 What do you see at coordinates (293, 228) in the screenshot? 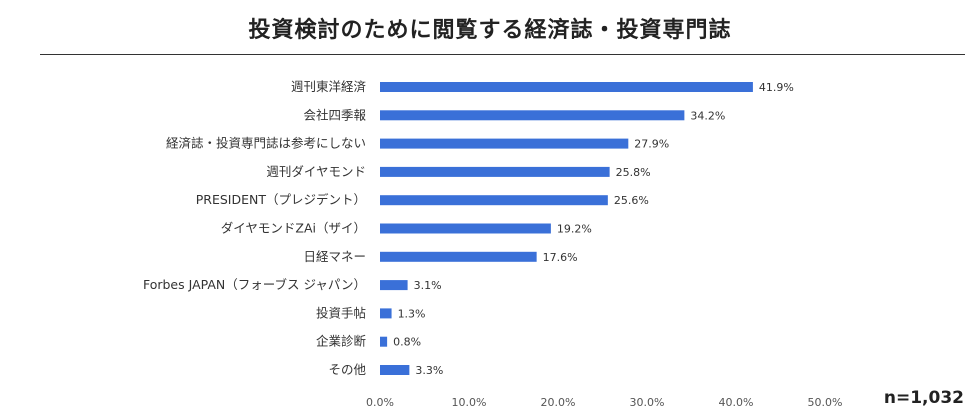
I see `category-label: ダイヤモンドZAi（ザイ）` at bounding box center [293, 228].